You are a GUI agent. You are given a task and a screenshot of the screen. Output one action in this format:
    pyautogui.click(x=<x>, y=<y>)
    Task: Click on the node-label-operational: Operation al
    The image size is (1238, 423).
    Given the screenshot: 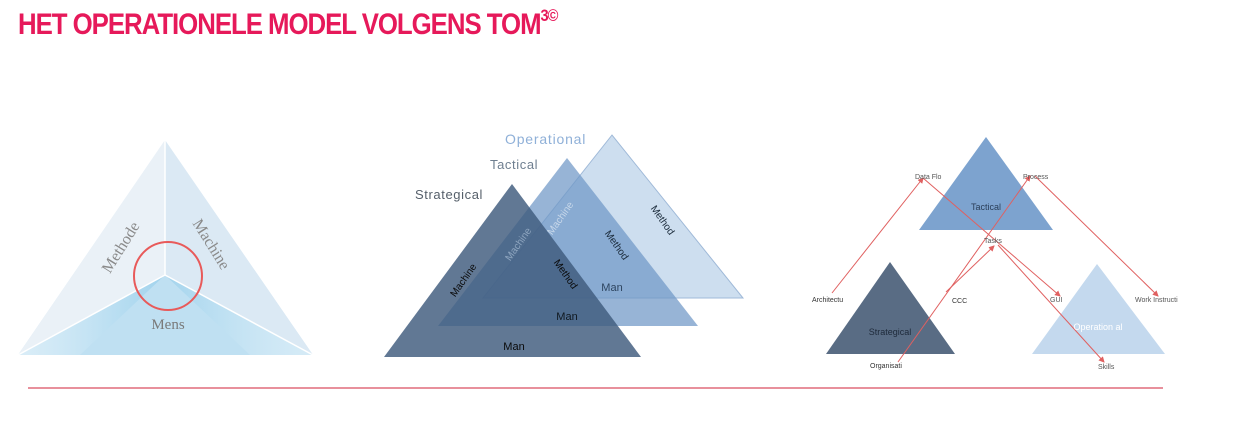 What is the action you would take?
    pyautogui.click(x=1097, y=327)
    